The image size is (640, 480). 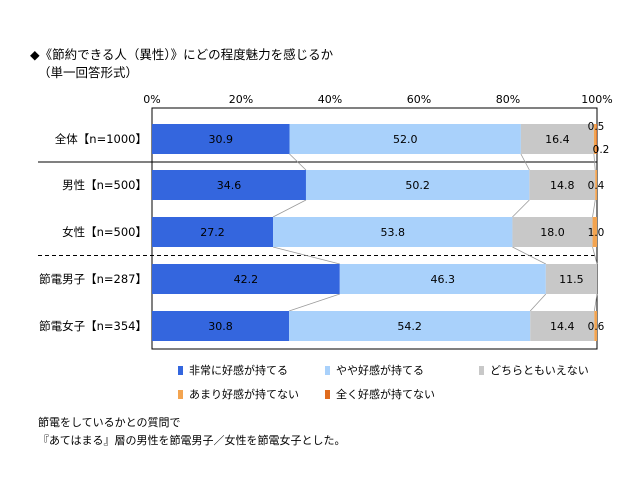 I want to click on x-tick-label: 80%, so click(x=508, y=99).